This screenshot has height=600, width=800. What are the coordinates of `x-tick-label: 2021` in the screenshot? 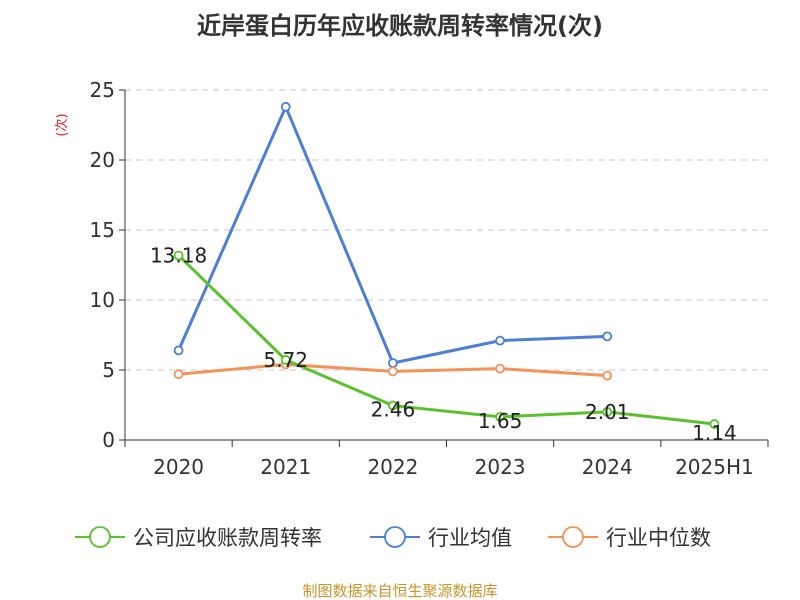 It's located at (285, 467).